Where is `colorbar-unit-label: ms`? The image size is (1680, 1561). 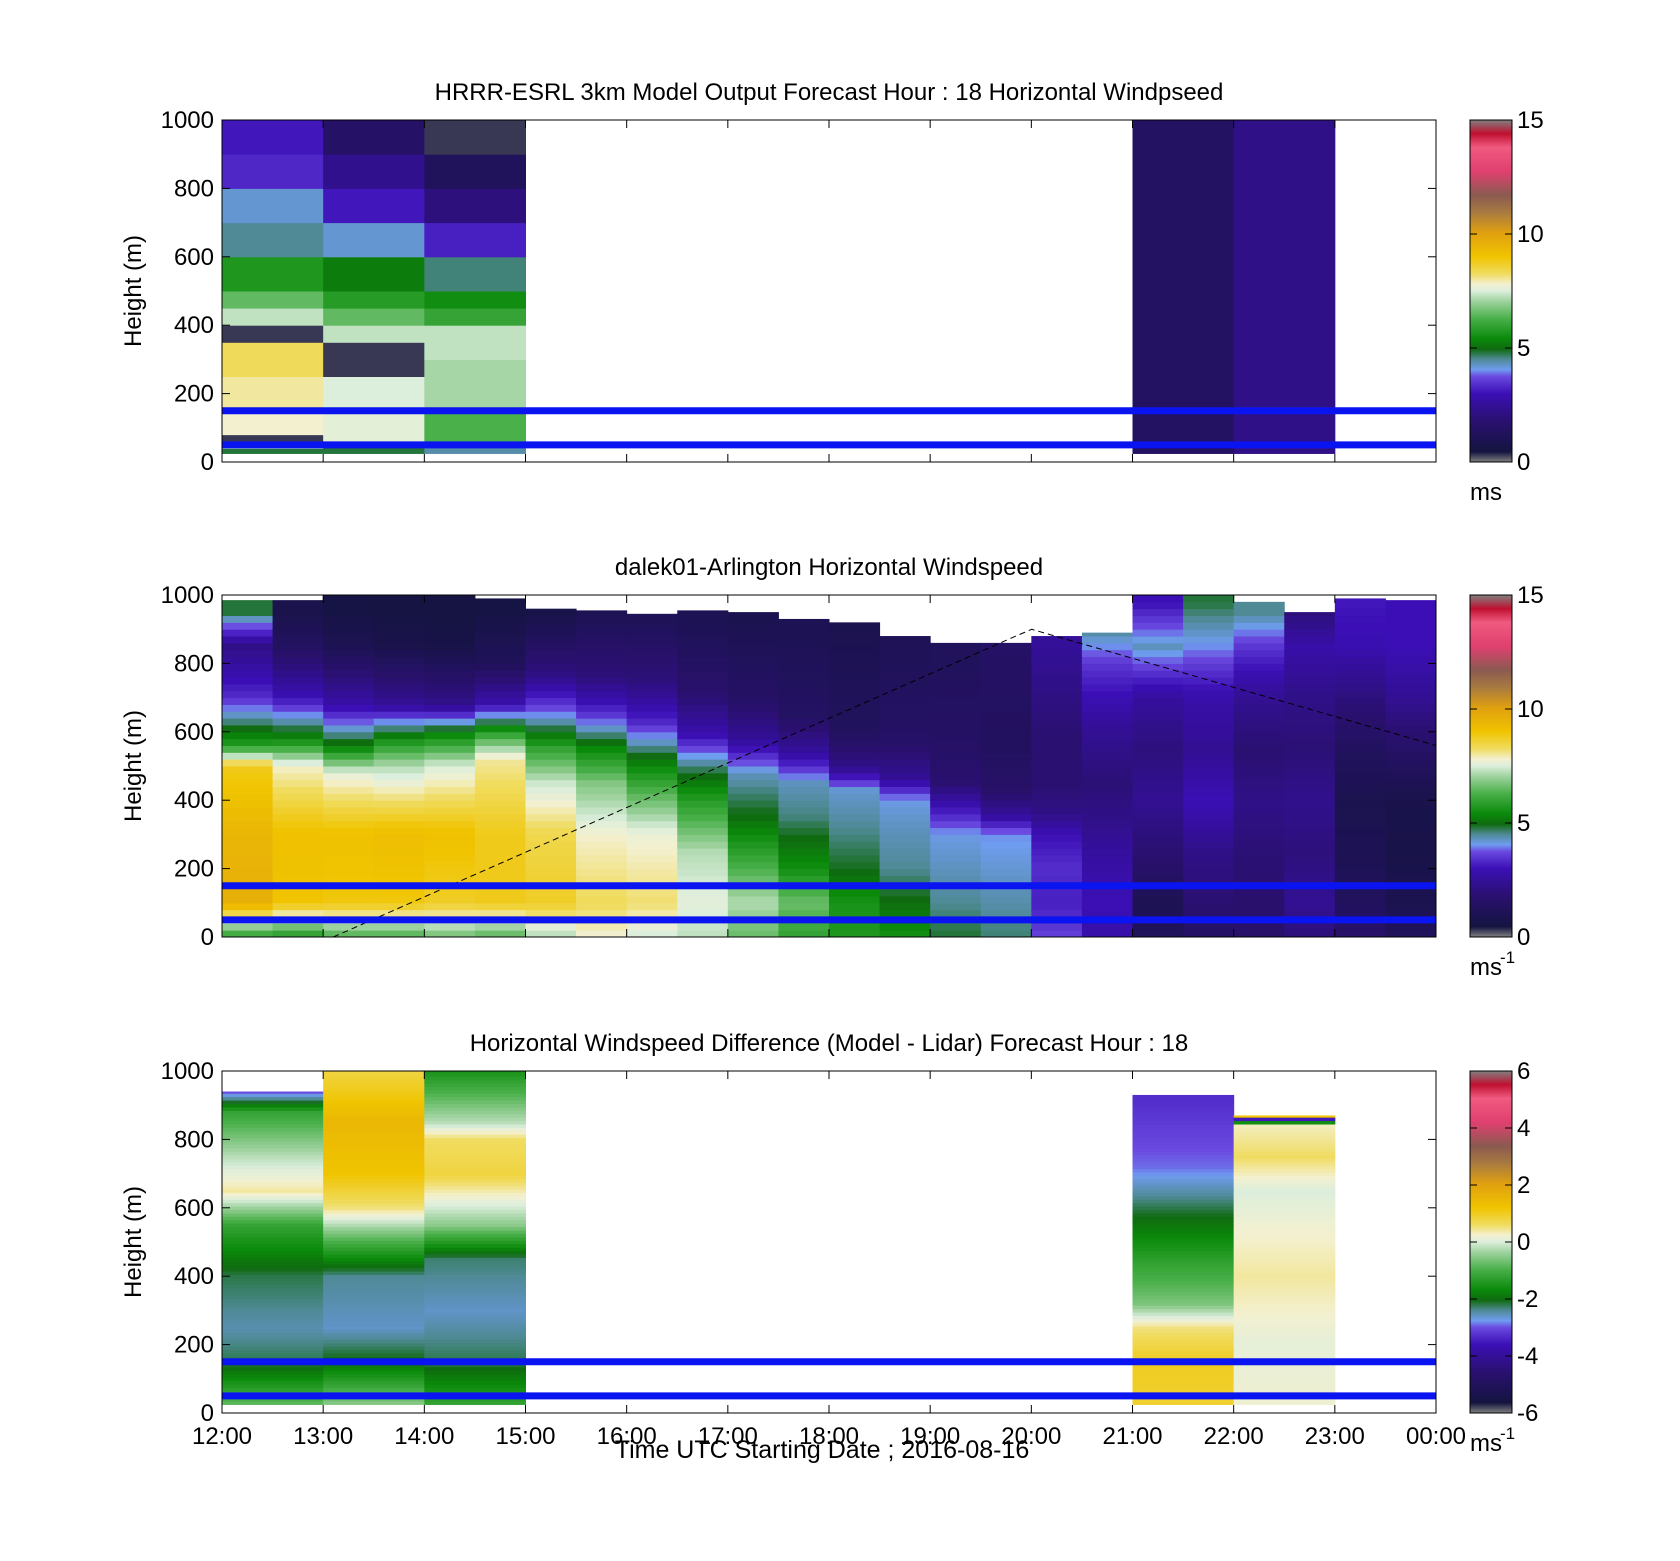
colorbar-unit-label: ms is located at coordinates (1486, 1443).